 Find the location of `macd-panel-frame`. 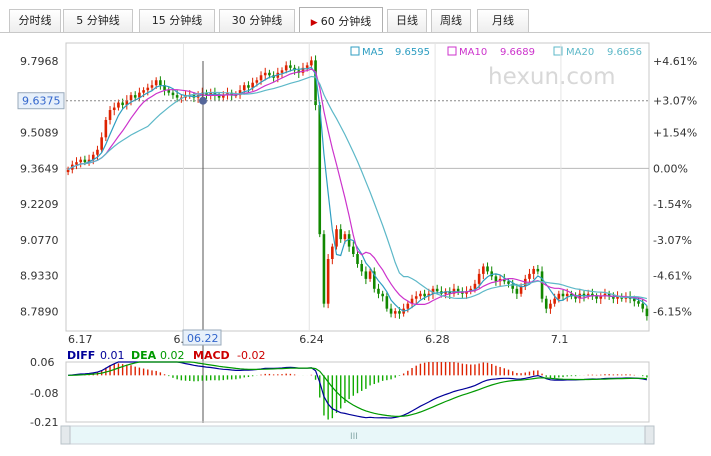

macd-panel-frame is located at coordinates (357, 392).